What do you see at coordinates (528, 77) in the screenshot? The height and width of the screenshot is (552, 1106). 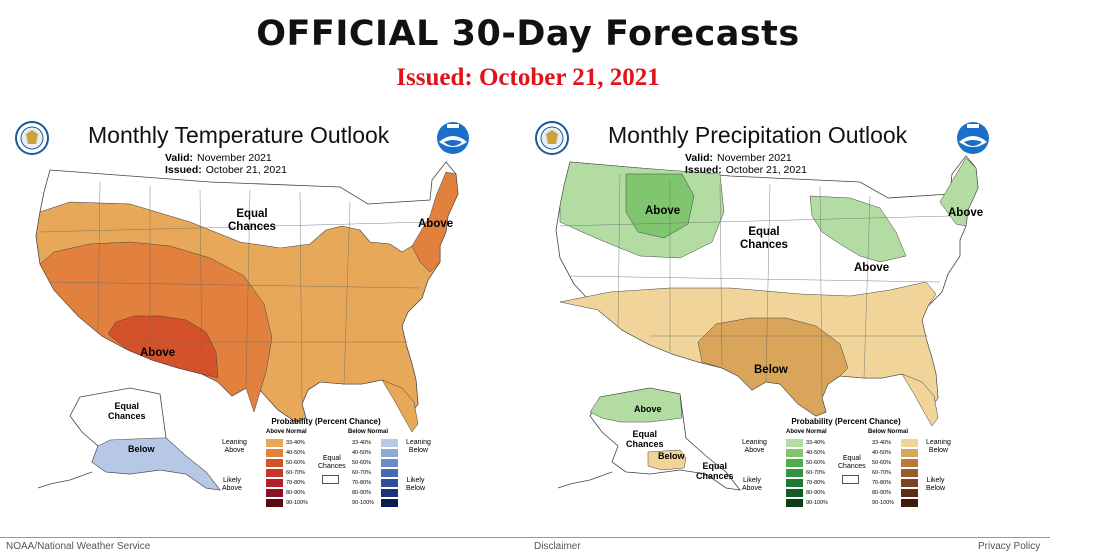 I see `issued-date: Issued: October 21, 2021` at bounding box center [528, 77].